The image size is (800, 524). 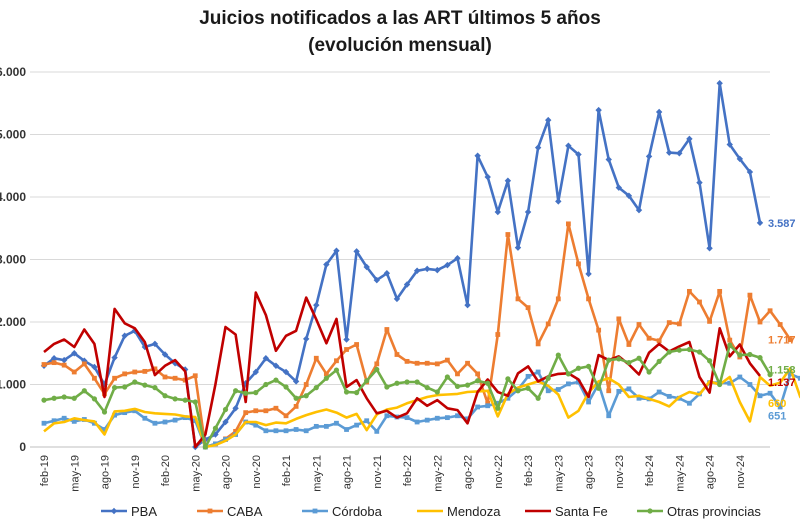 What do you see at coordinates (13, 385) in the screenshot?
I see `y-tick-label: 1.000` at bounding box center [13, 385].